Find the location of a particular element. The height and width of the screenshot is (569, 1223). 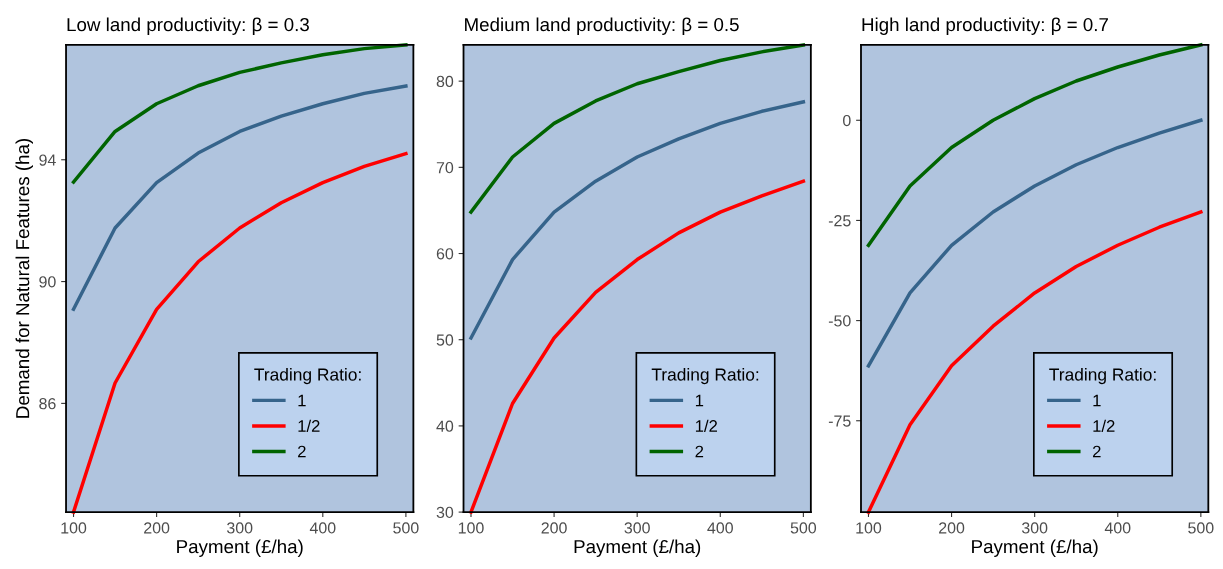

y-tick-label: 50 is located at coordinates (445, 340).